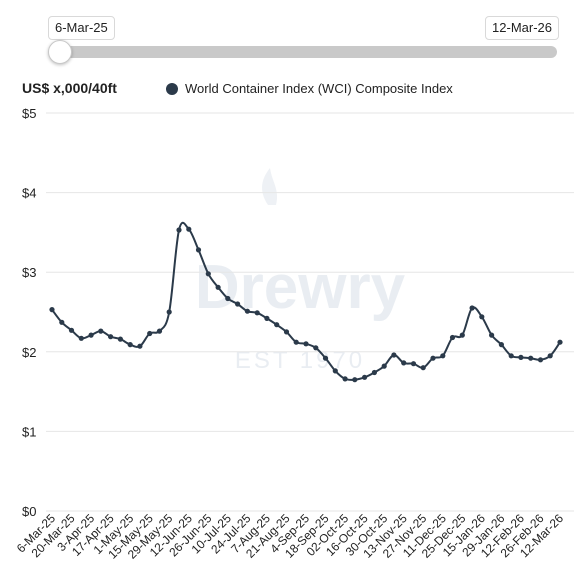  What do you see at coordinates (81, 28) in the screenshot?
I see `start-date-label: 6-Mar-25` at bounding box center [81, 28].